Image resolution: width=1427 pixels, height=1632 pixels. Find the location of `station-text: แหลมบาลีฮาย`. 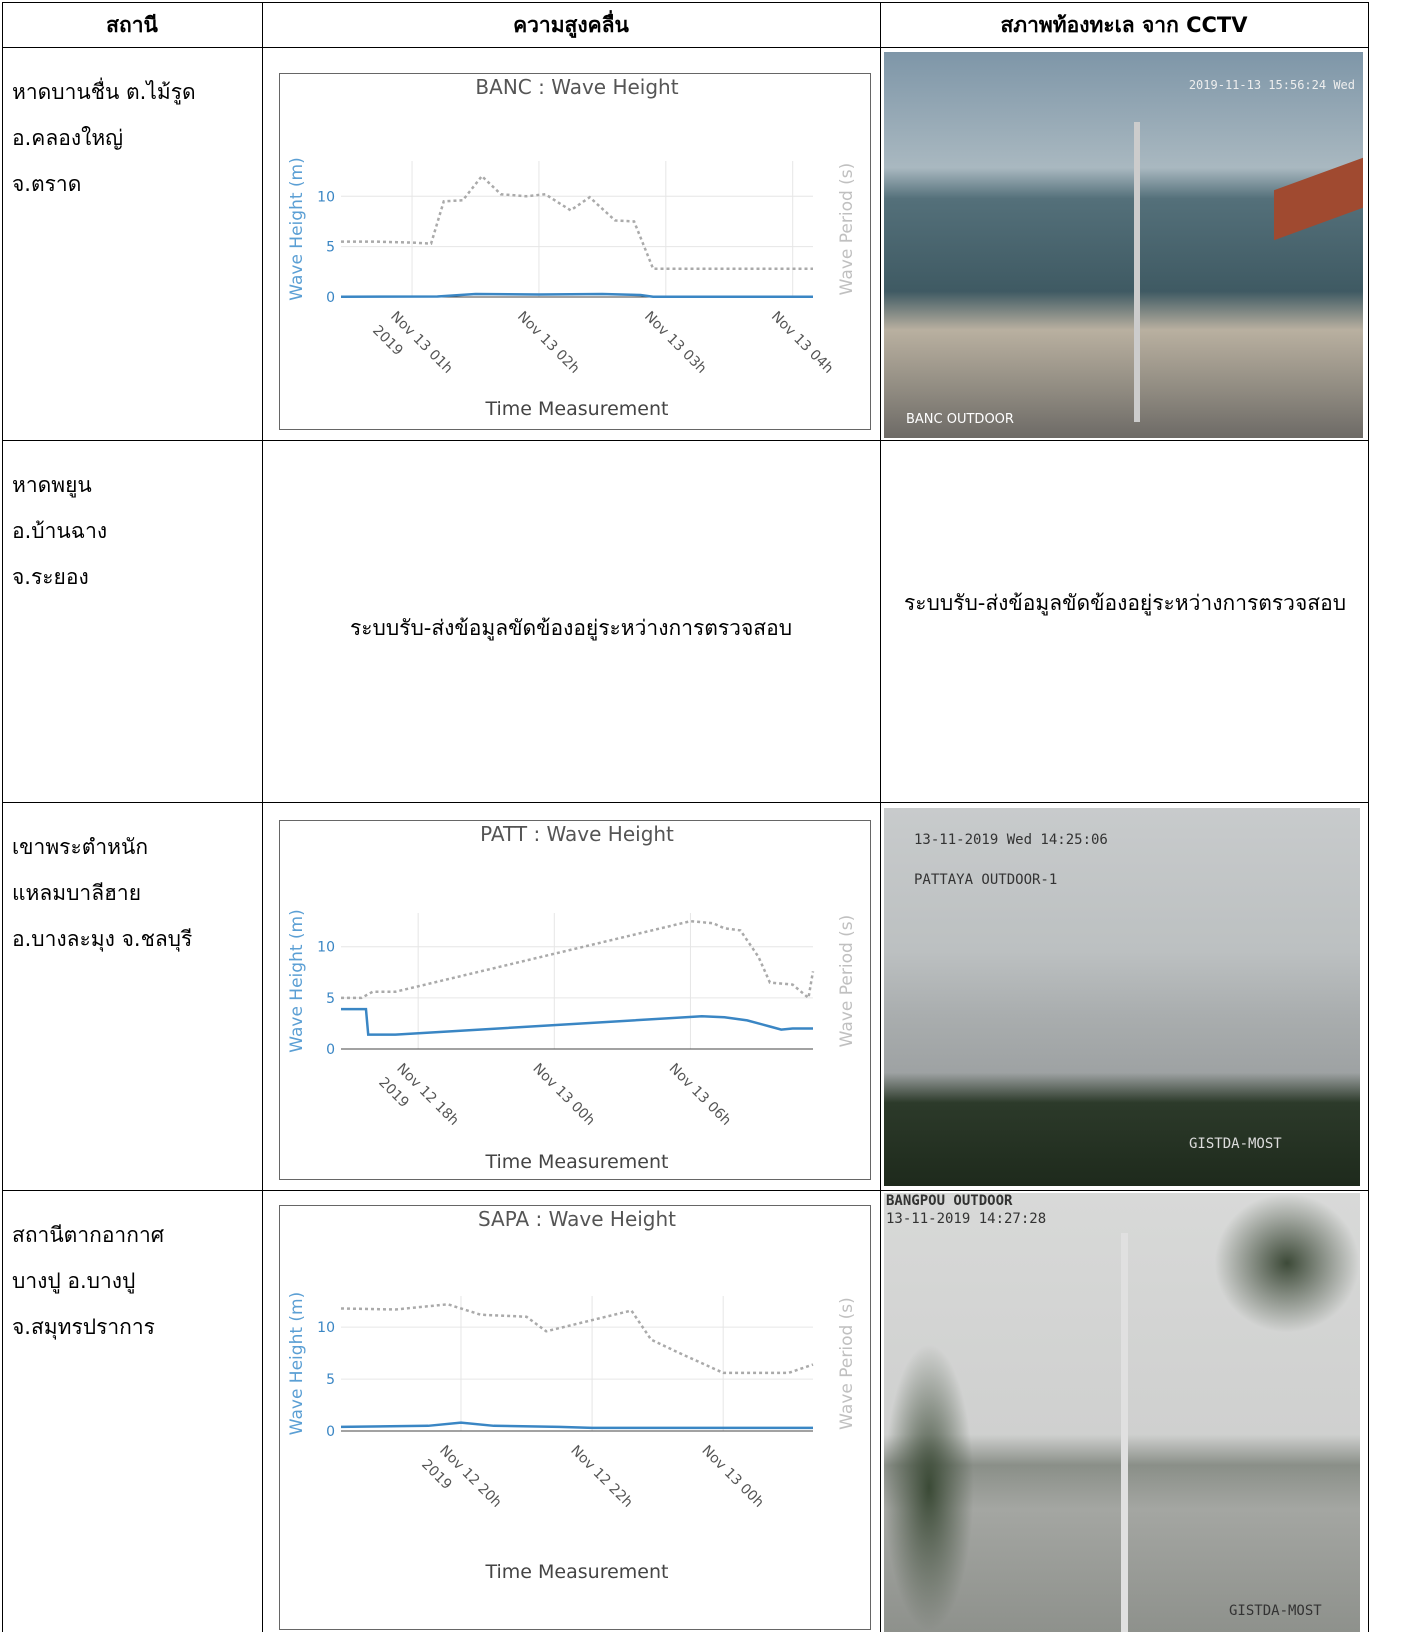

station-text: แหลมบาลีฮาย is located at coordinates (76, 893).